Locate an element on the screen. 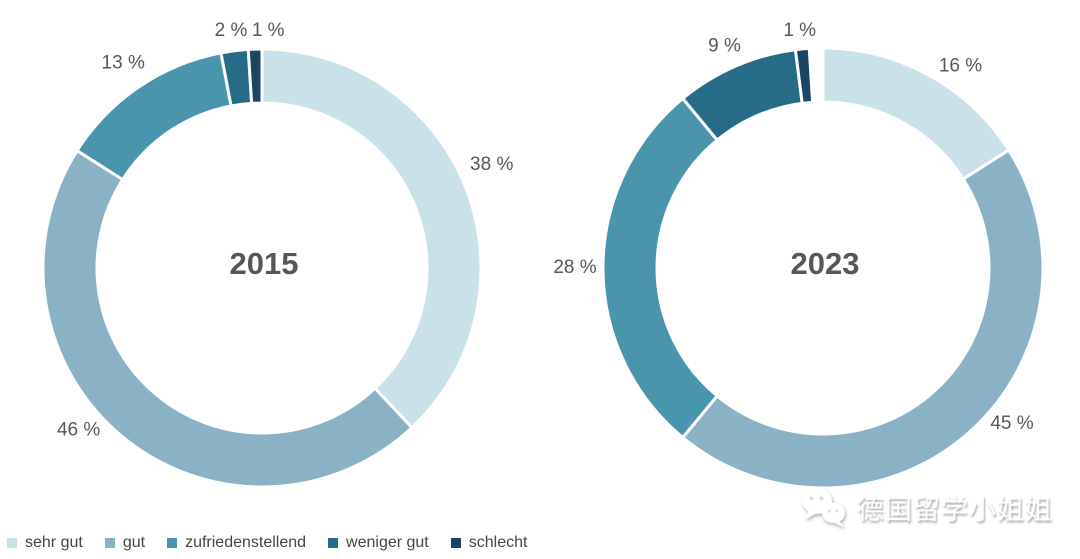 This screenshot has width=1080, height=559. legend-item-sehr-gut: sehr gut is located at coordinates (45, 543).